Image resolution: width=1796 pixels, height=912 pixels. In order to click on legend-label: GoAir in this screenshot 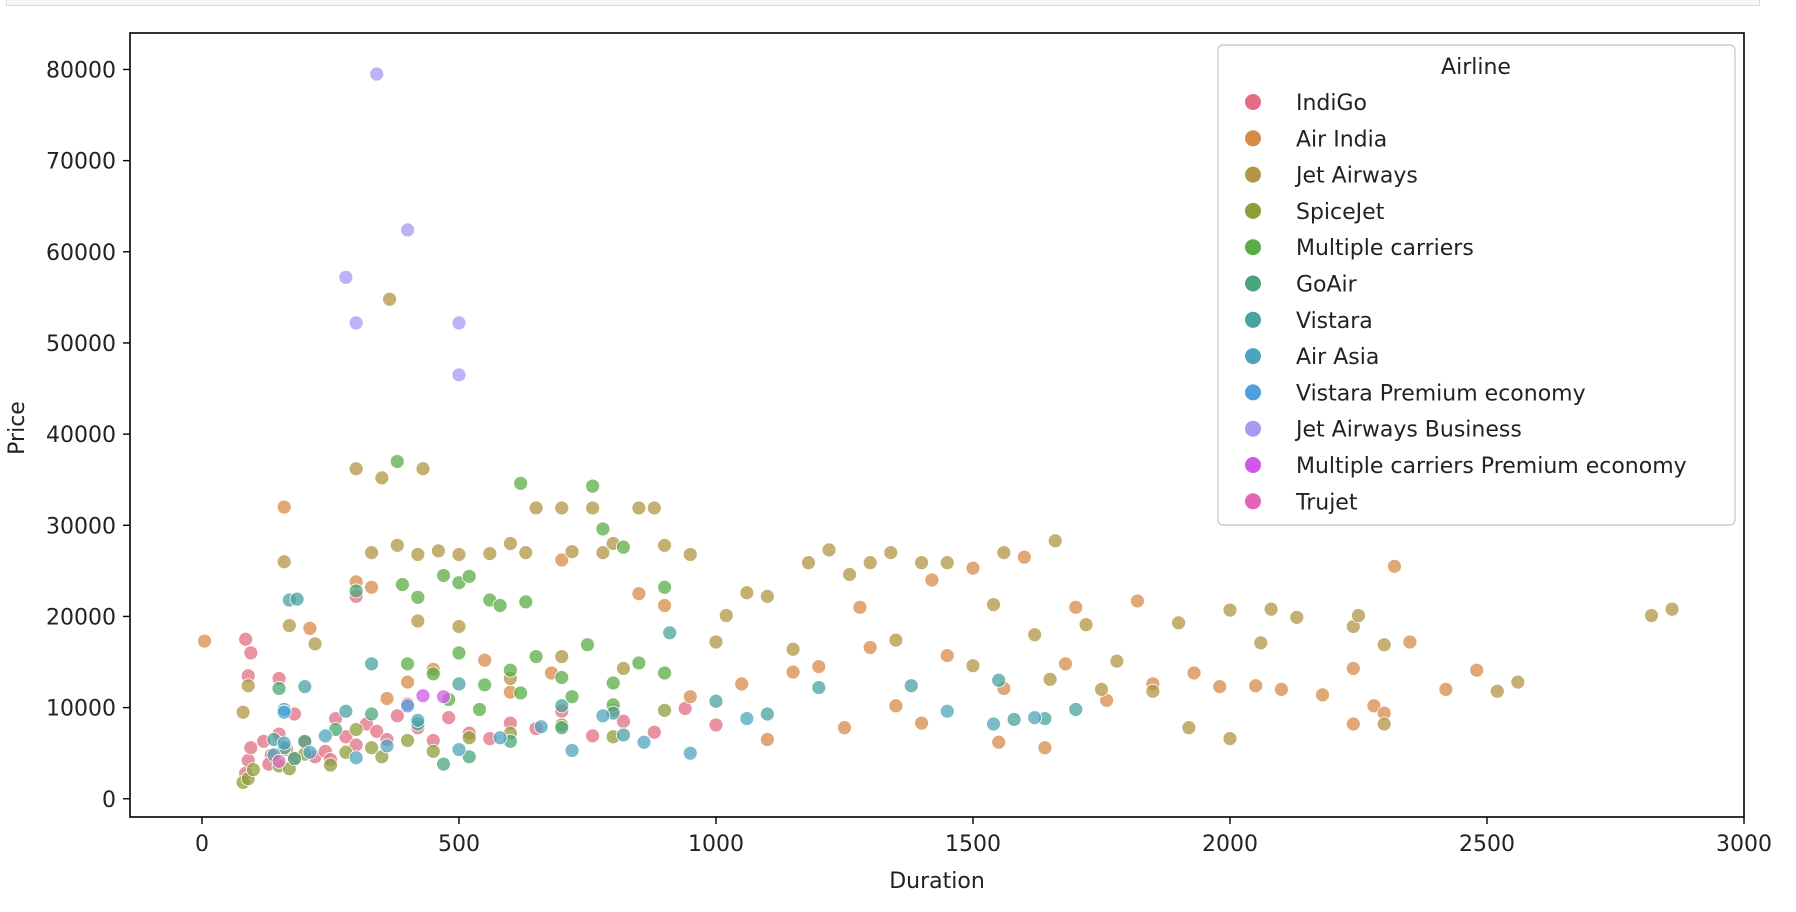, I will do `click(1327, 285)`.